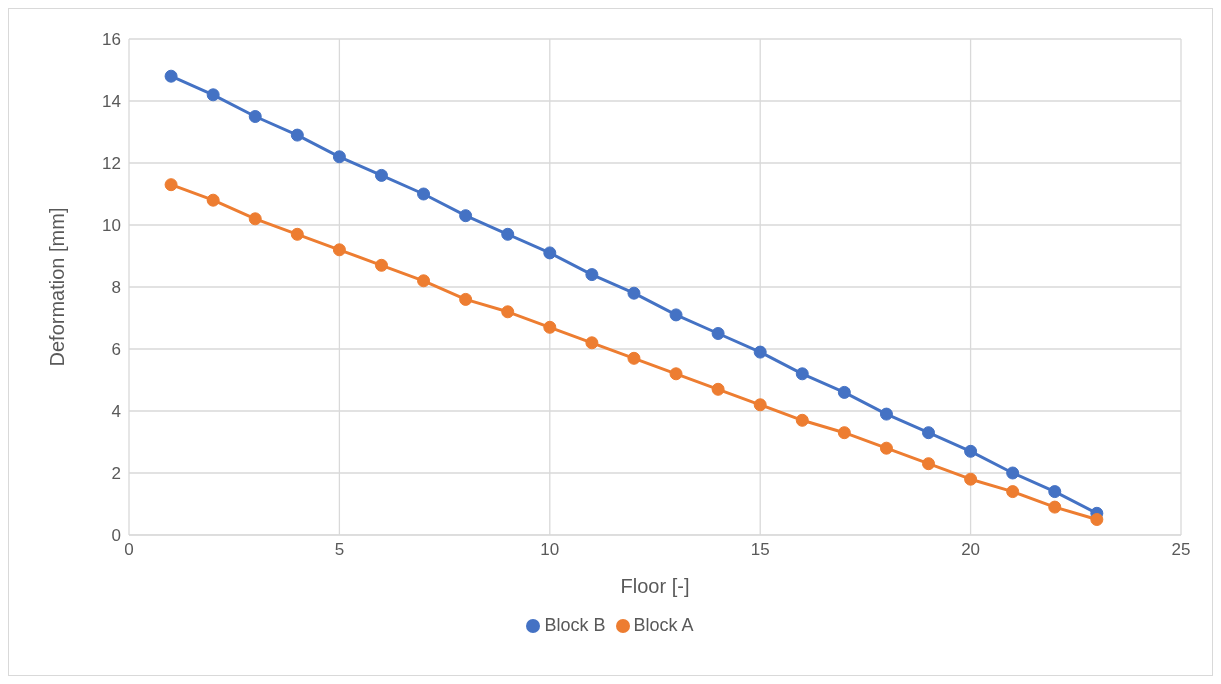  I want to click on y-tick-label: 12, so click(111, 164).